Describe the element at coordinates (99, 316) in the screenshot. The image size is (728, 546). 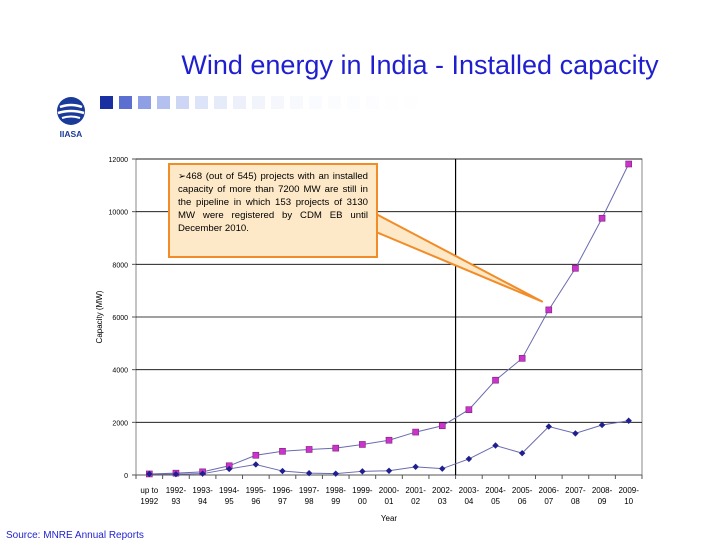
I see `y-axis-title: Capacity (MW)` at that location.